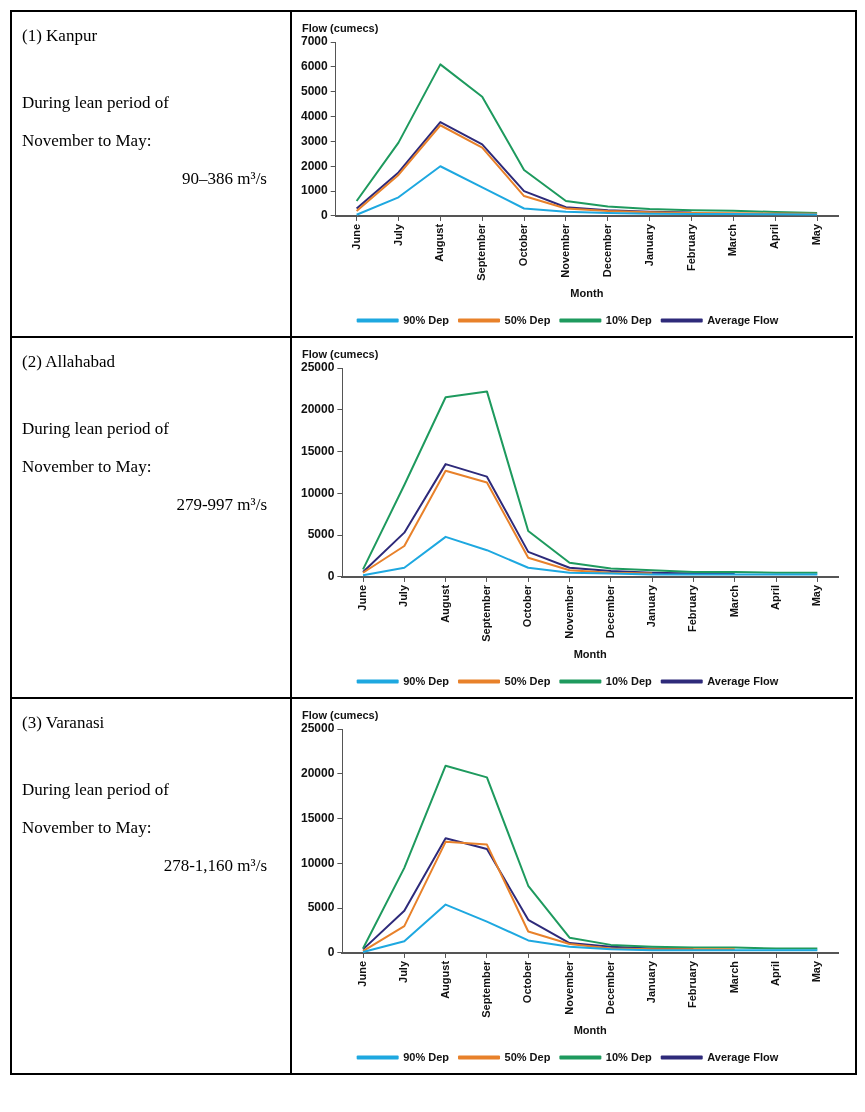 This screenshot has width=865, height=1112. Describe the element at coordinates (64, 723) in the screenshot. I see `text: (3) Varanasi` at that location.